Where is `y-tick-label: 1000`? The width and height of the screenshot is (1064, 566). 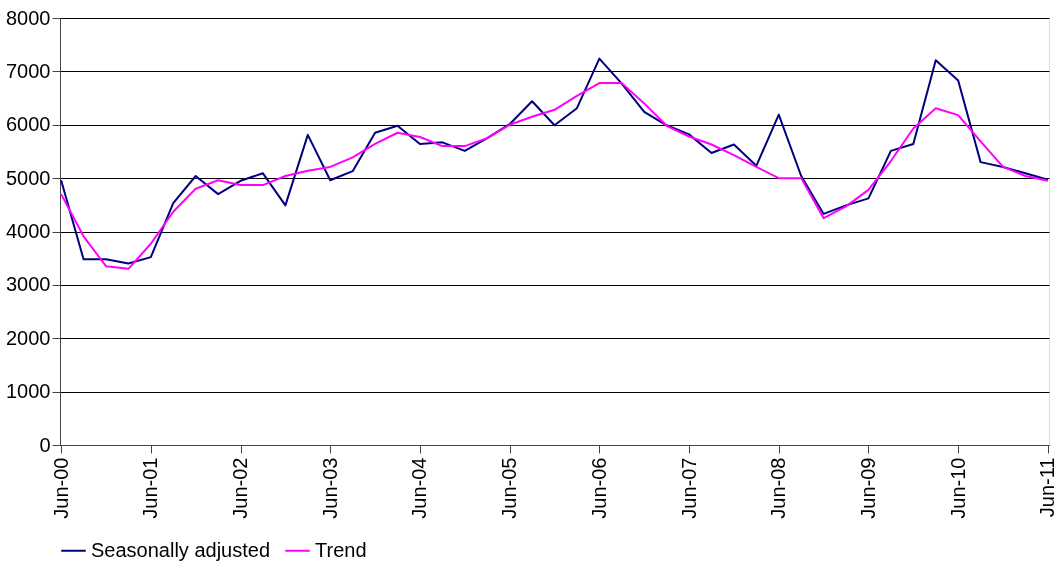
y-tick-label: 1000 is located at coordinates (28, 391).